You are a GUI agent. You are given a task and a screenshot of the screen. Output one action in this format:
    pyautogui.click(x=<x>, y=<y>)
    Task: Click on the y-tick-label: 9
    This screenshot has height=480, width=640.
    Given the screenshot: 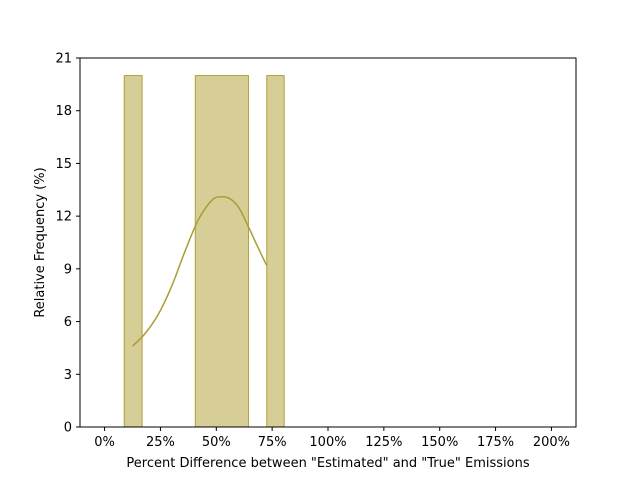 What is the action you would take?
    pyautogui.click(x=68, y=269)
    